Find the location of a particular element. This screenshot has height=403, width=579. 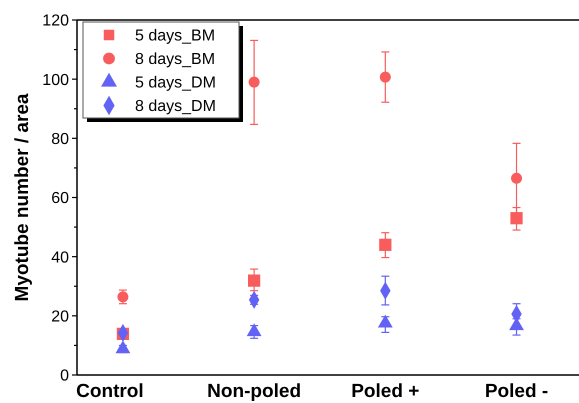

legend-label: 8 days_DM is located at coordinates (175, 107).